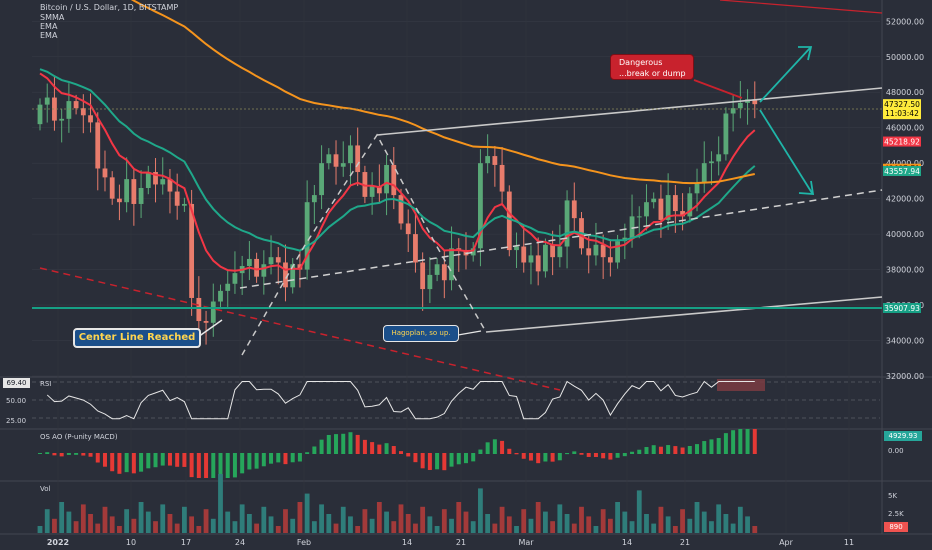 The height and width of the screenshot is (550, 932). What do you see at coordinates (905, 57) in the screenshot?
I see `price-tick-label: 50000.00` at bounding box center [905, 57].